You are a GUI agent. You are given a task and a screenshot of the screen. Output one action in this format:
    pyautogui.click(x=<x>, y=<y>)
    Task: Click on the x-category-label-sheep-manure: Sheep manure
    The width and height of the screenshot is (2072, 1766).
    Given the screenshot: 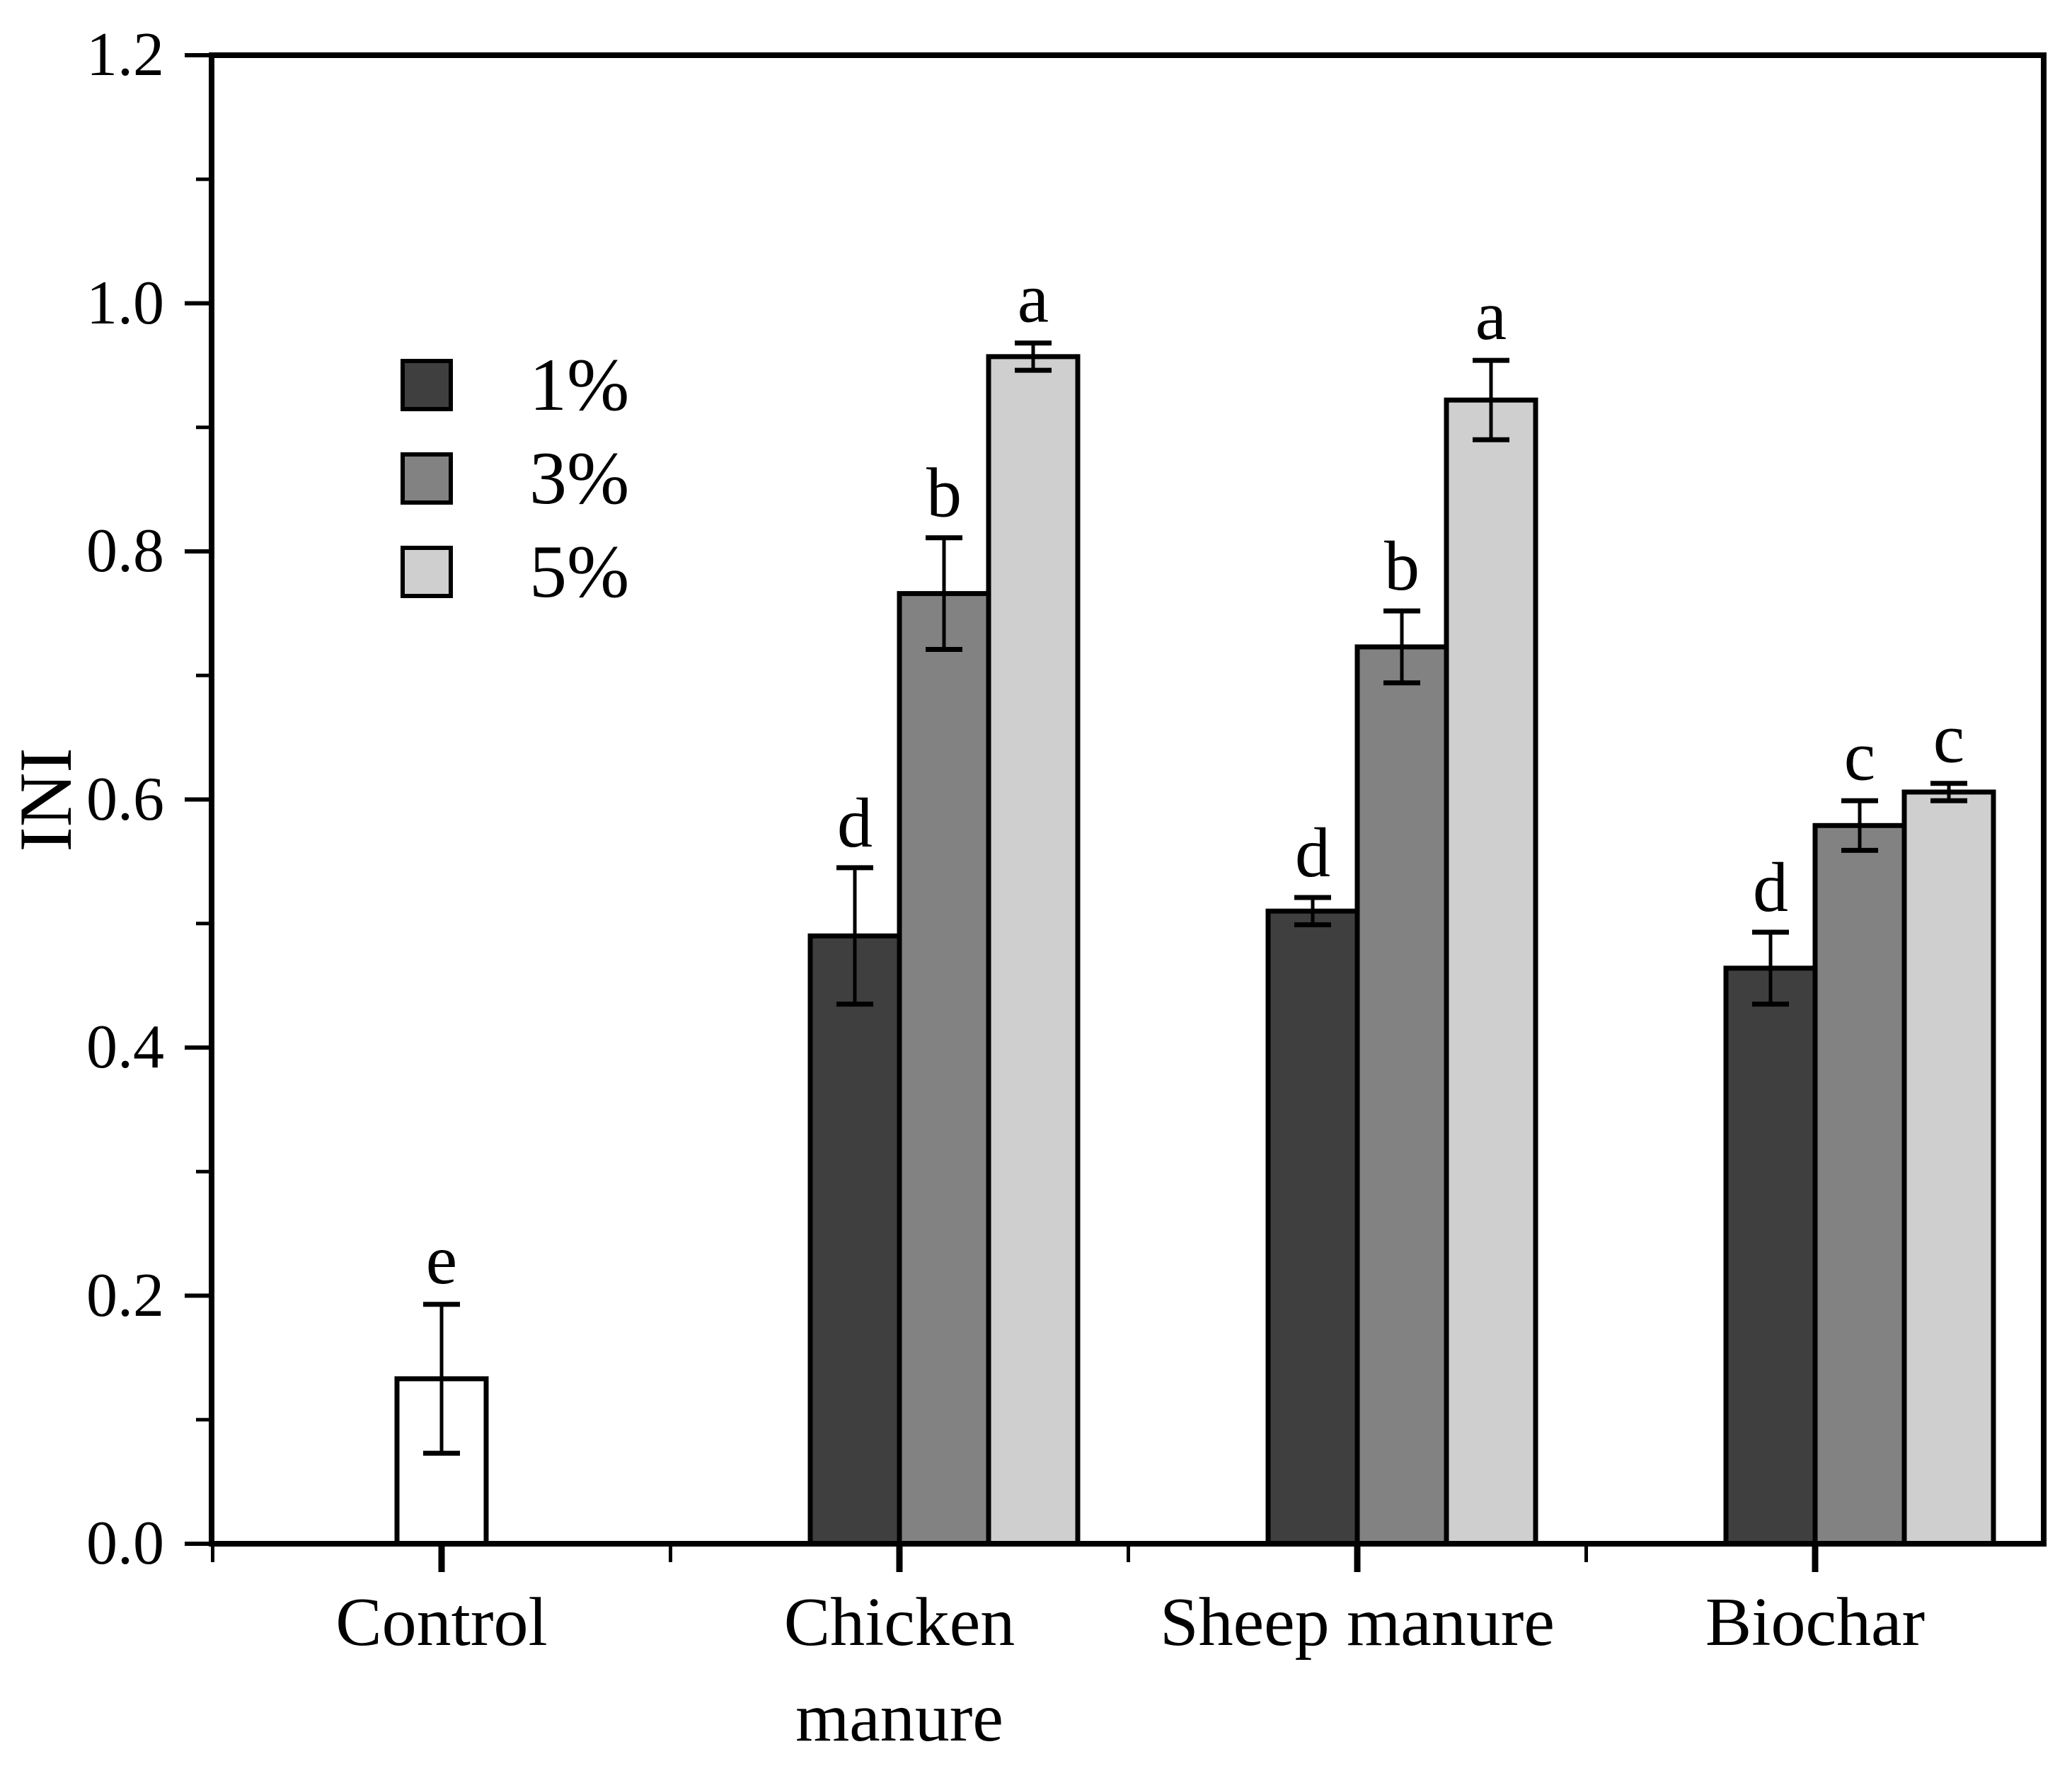 What is the action you would take?
    pyautogui.click(x=1357, y=1622)
    